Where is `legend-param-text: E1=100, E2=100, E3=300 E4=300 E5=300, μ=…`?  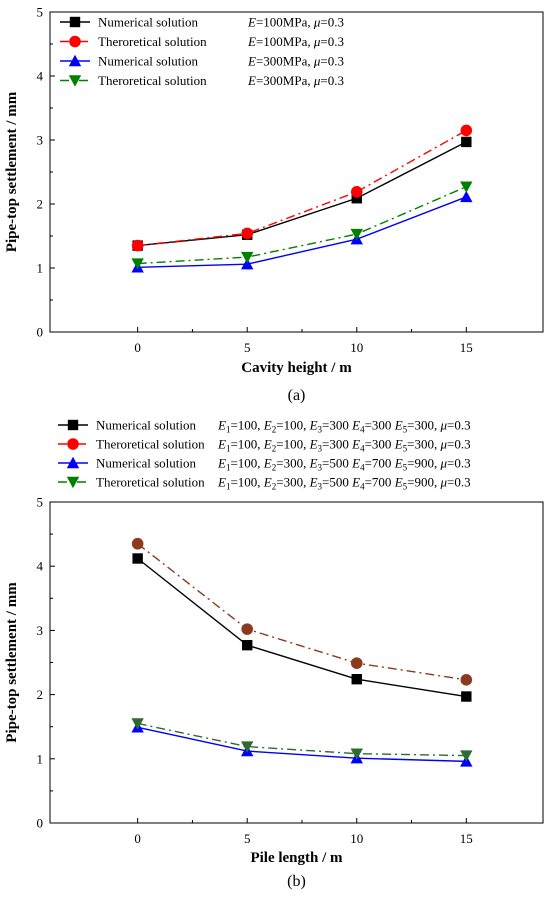
legend-param-text: E1=100, E2=100, E3=300 E4=300 E5=300, μ=… is located at coordinates (344, 445).